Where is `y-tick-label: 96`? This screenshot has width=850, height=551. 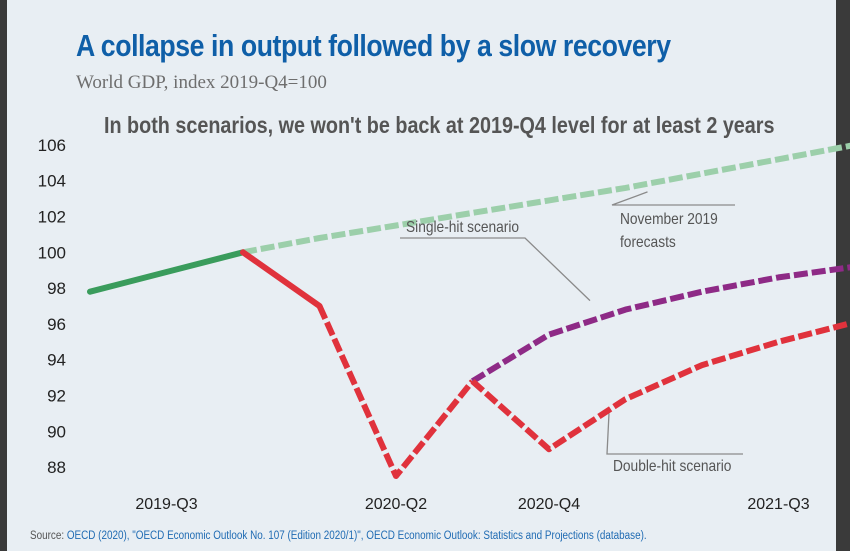
y-tick-label: 96 is located at coordinates (56, 324).